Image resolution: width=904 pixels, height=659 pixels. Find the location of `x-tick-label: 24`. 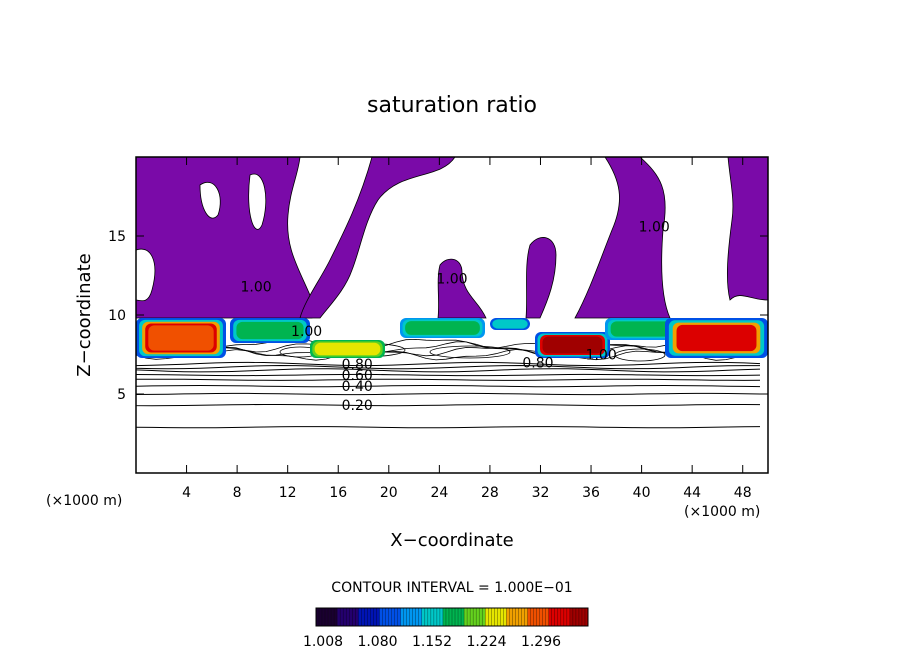

x-tick-label: 24 is located at coordinates (439, 493).